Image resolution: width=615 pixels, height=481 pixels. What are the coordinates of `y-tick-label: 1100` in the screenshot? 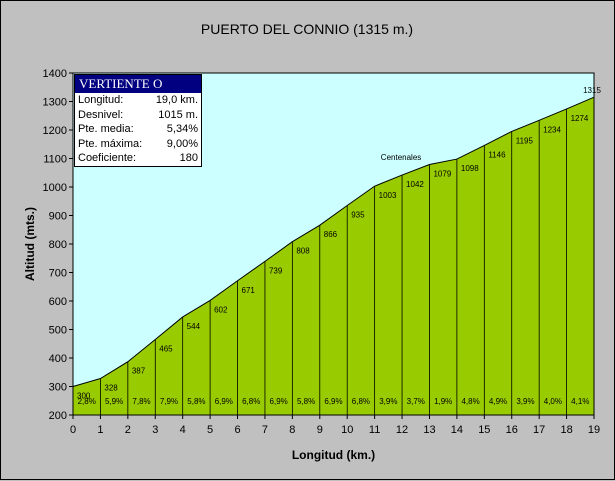 It's located at (55, 160).